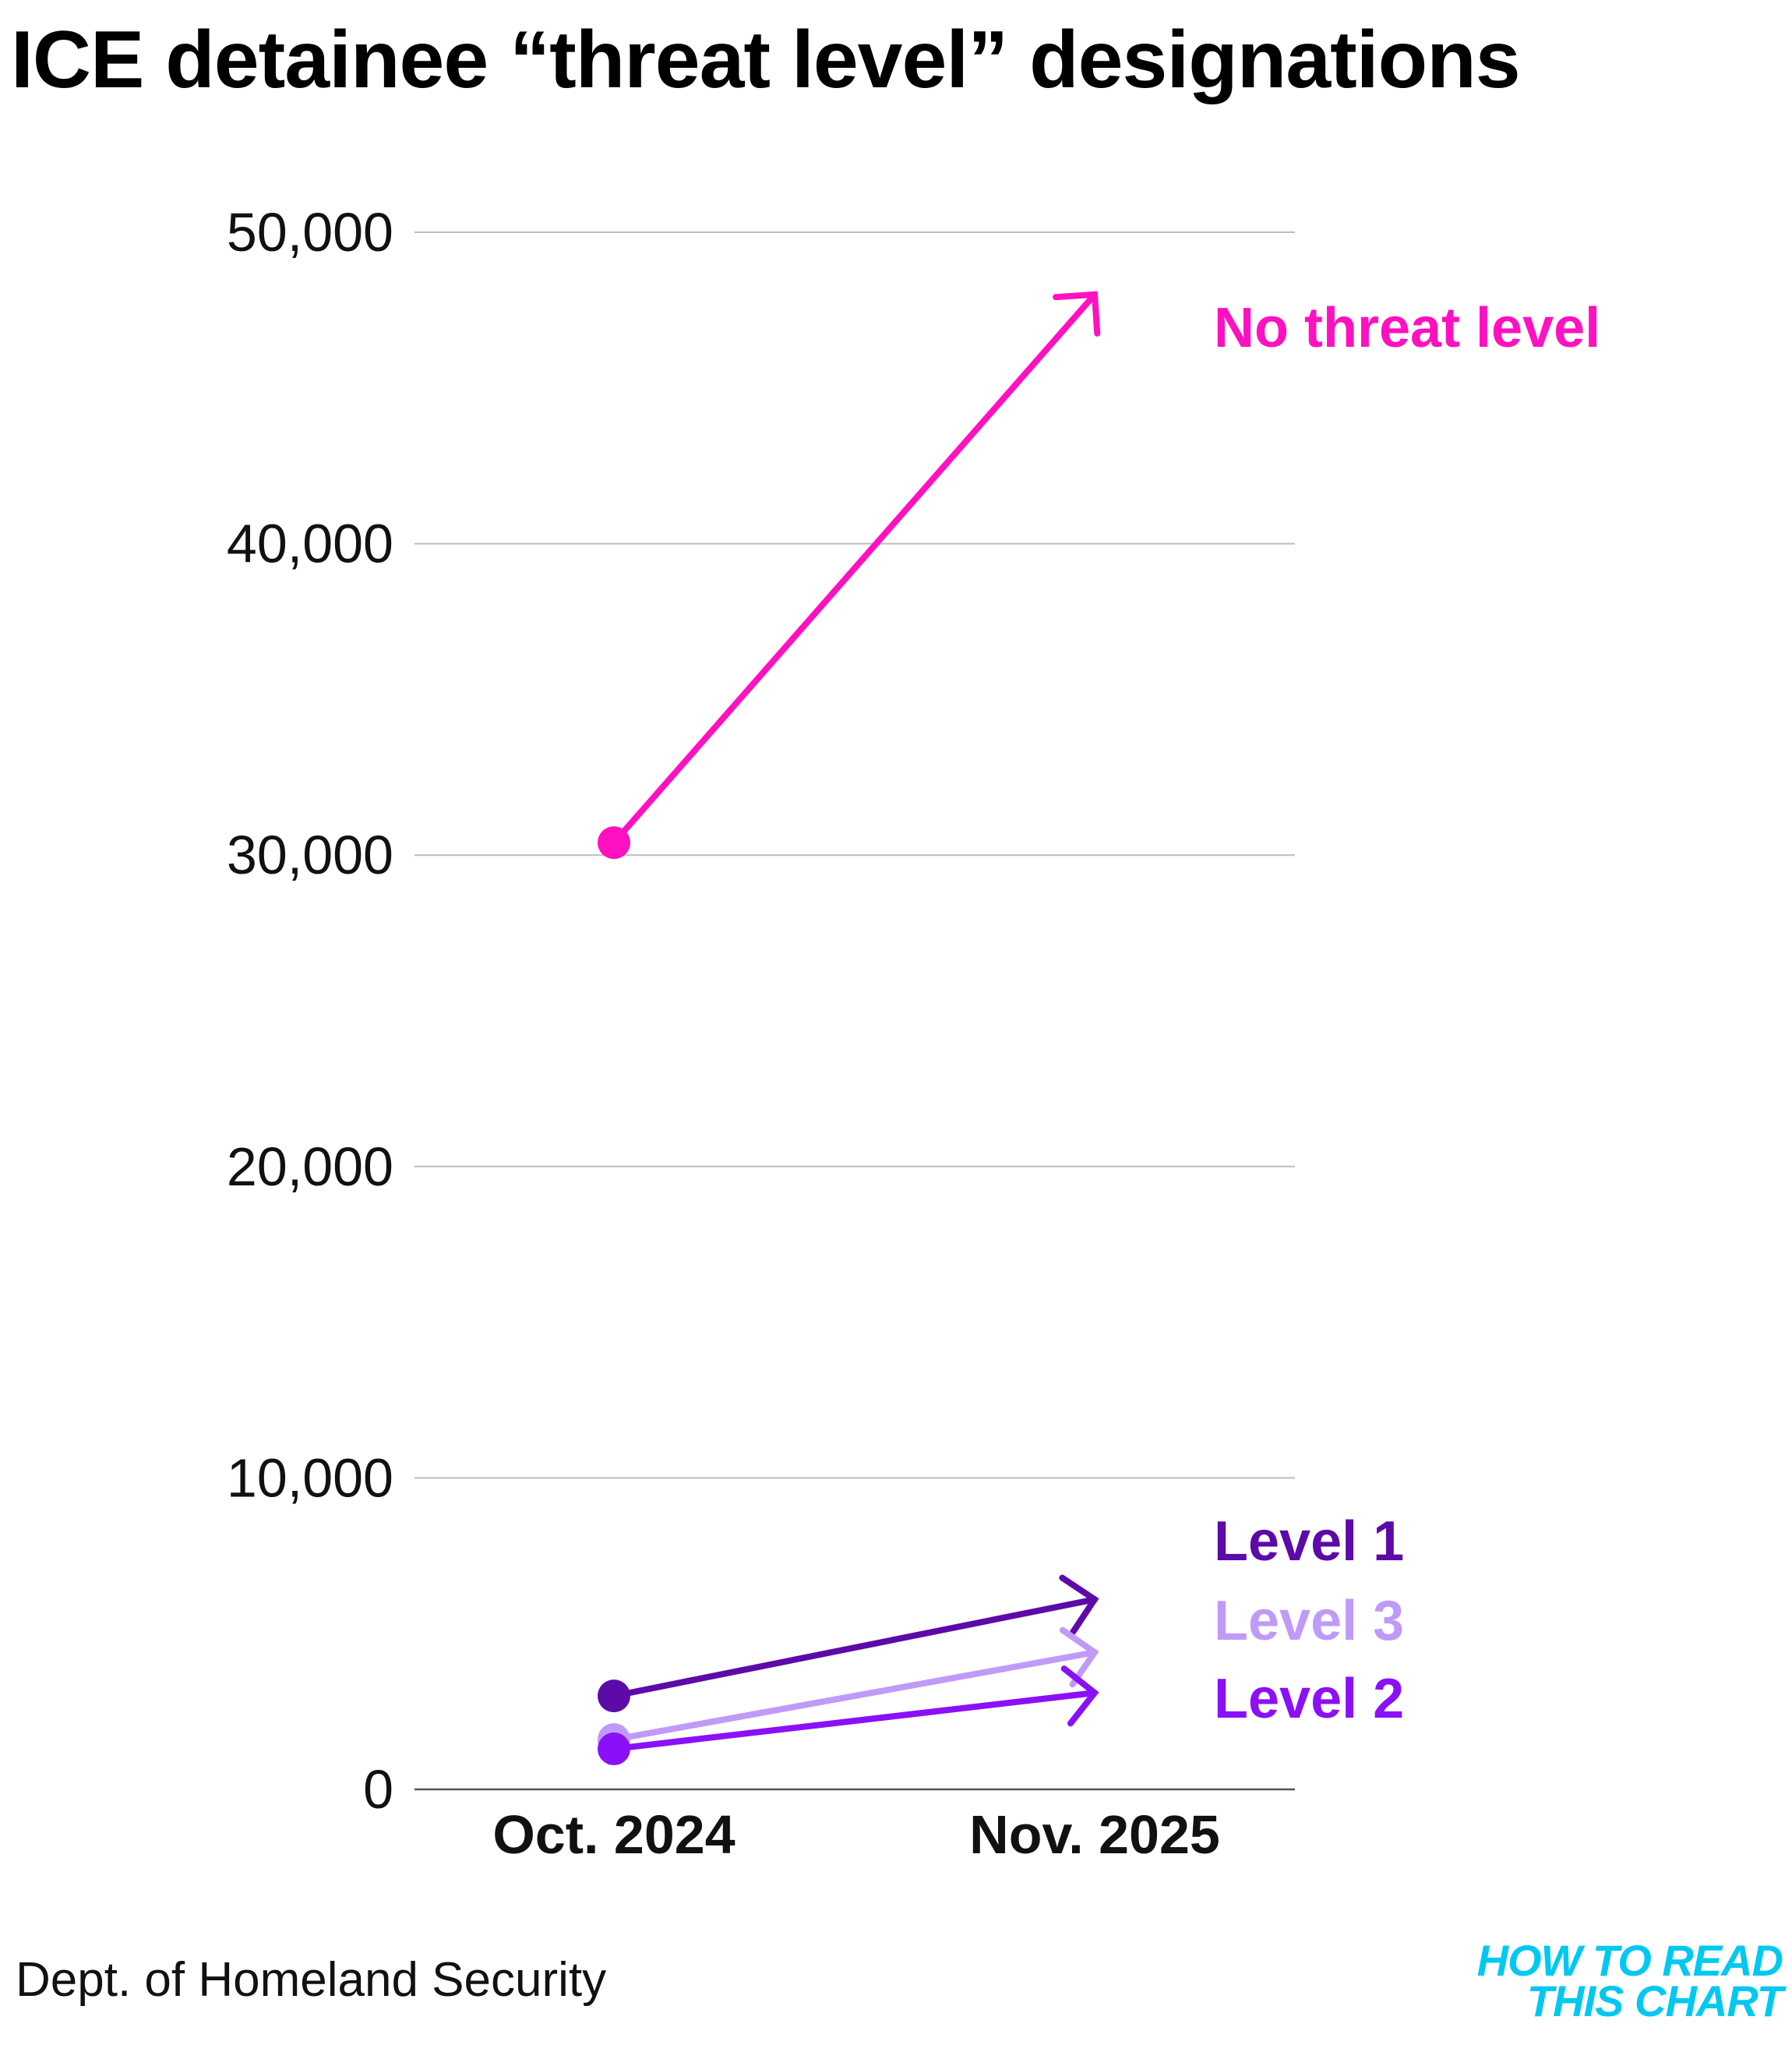  What do you see at coordinates (1629, 1960) in the screenshot?
I see `logo-line-1: HOW TO READ` at bounding box center [1629, 1960].